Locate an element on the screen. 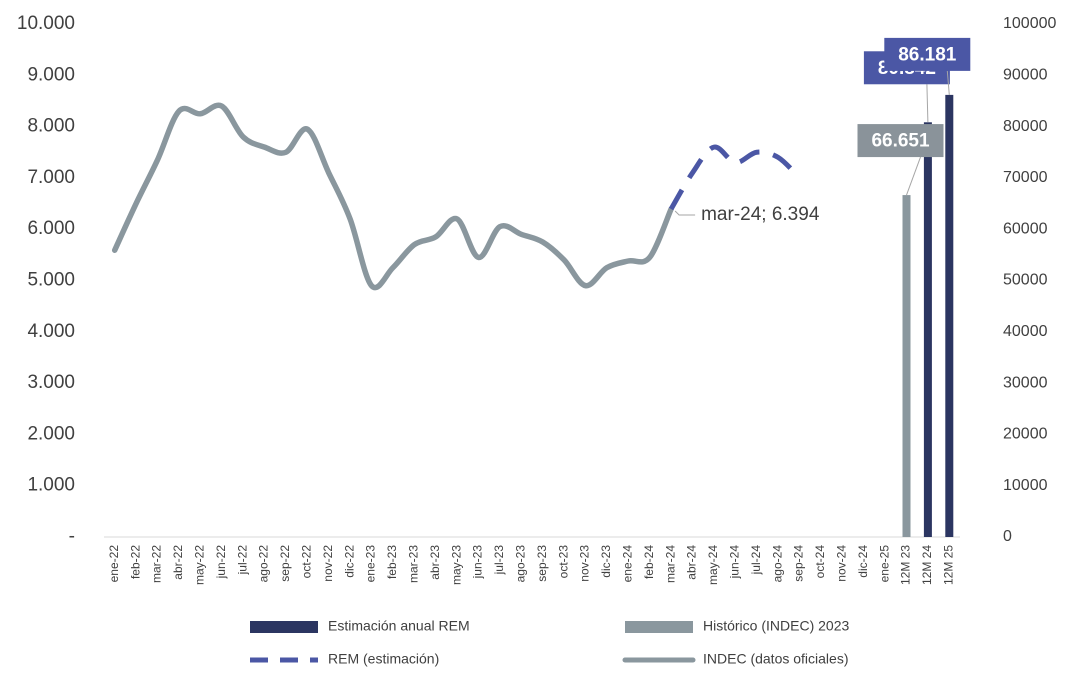  x-tick-label: jul-23 is located at coordinates (499, 560).